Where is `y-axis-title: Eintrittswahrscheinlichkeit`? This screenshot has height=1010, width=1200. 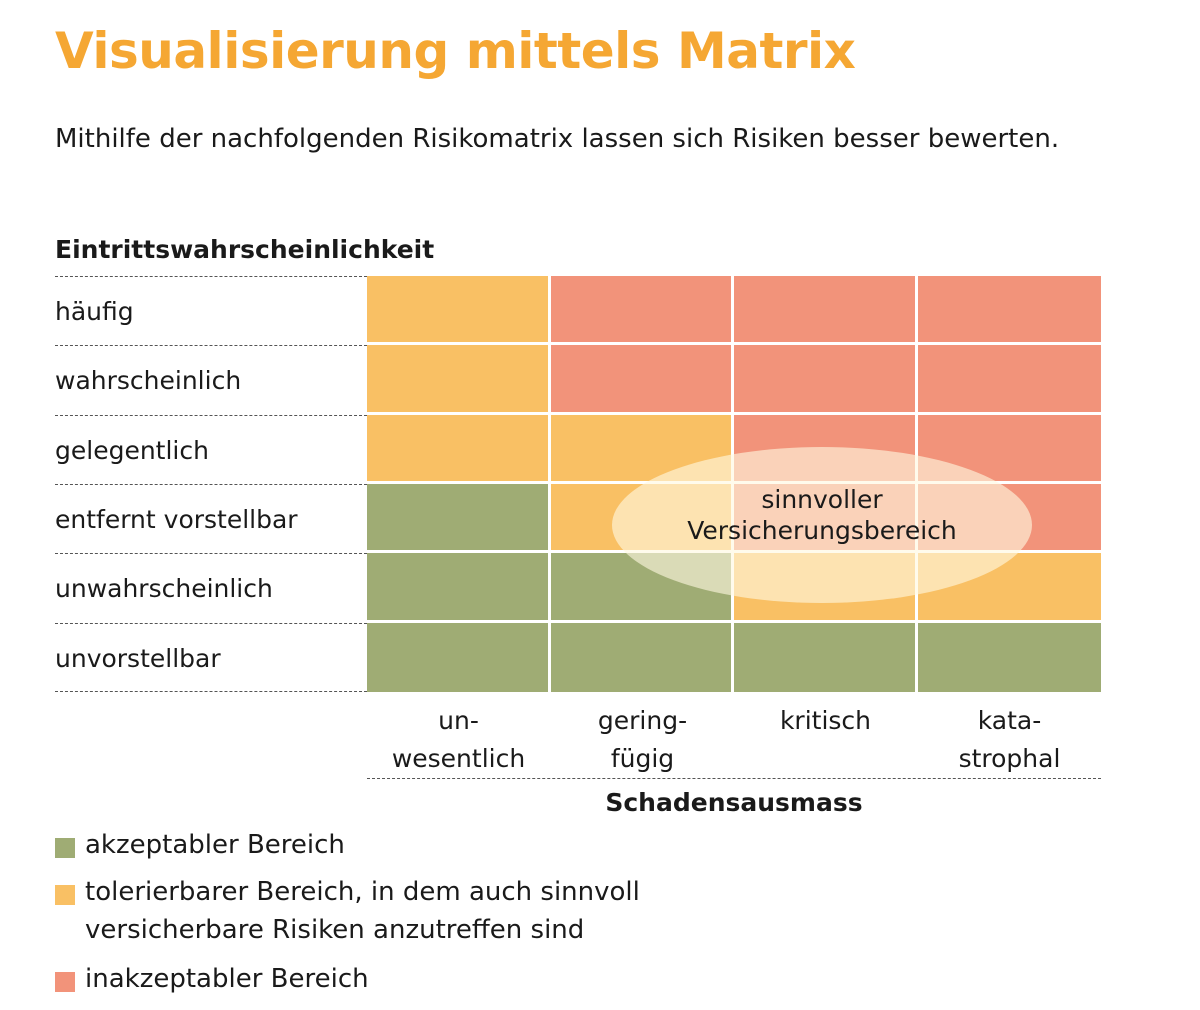
y-axis-title: Eintrittswahrscheinlichkeit is located at coordinates (245, 249).